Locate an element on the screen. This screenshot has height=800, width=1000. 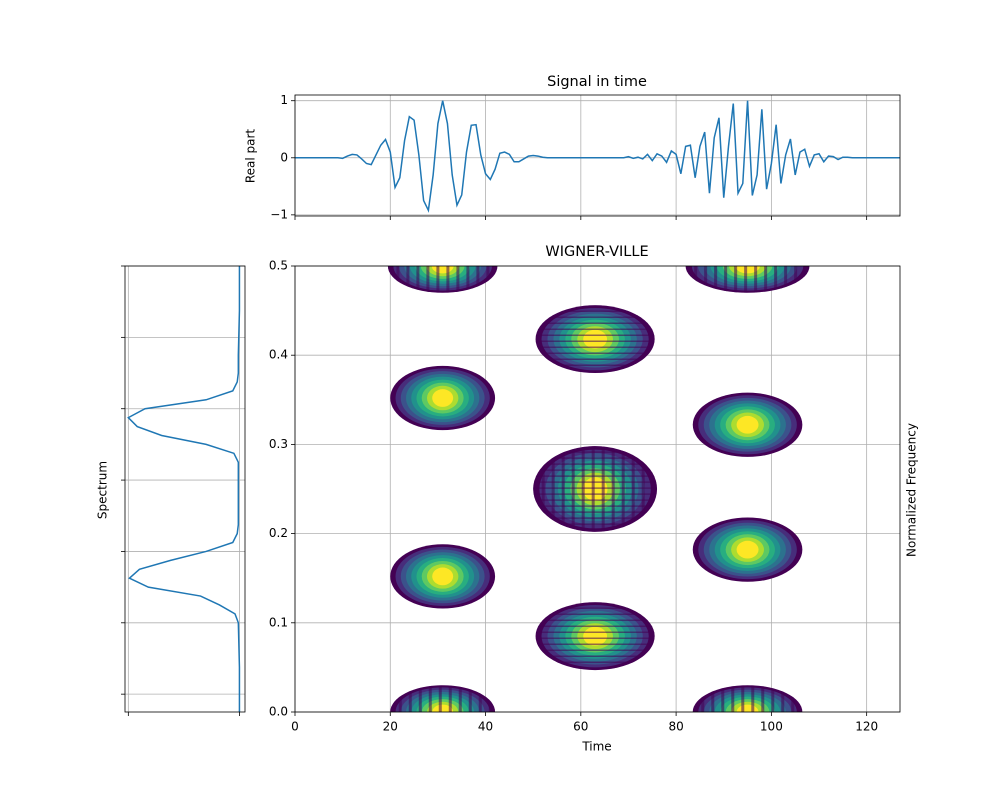
x-tick-label: 80 is located at coordinates (675, 727).